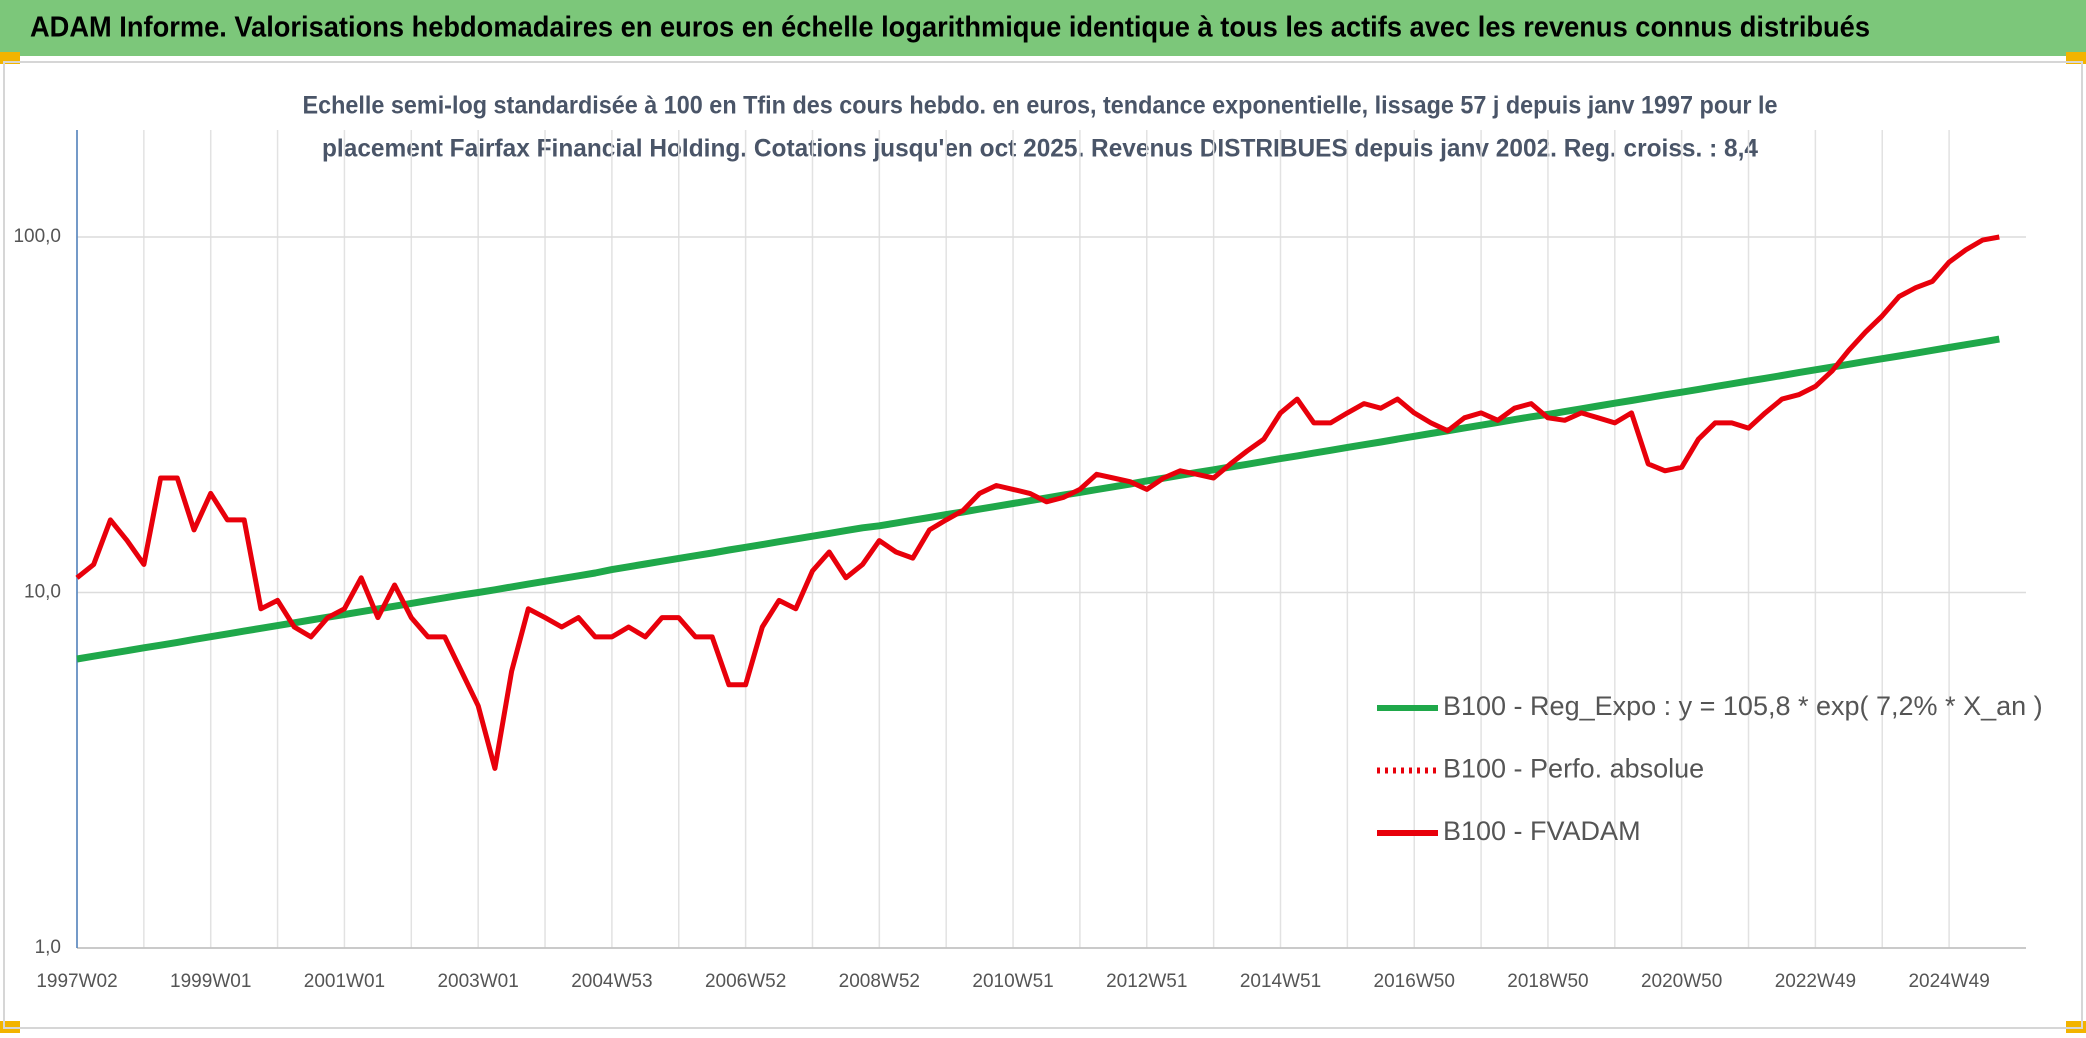 Image resolution: width=2086 pixels, height=1038 pixels. I want to click on x-tick-label: 1997W02, so click(76, 981).